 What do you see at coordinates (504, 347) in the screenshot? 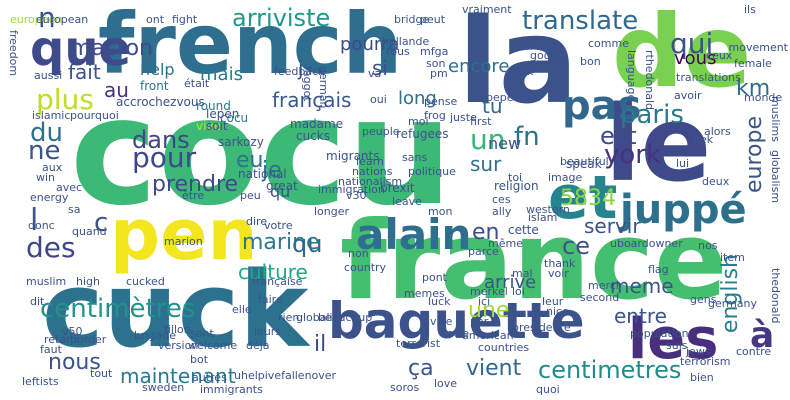
I see `word-countries: countries` at bounding box center [504, 347].